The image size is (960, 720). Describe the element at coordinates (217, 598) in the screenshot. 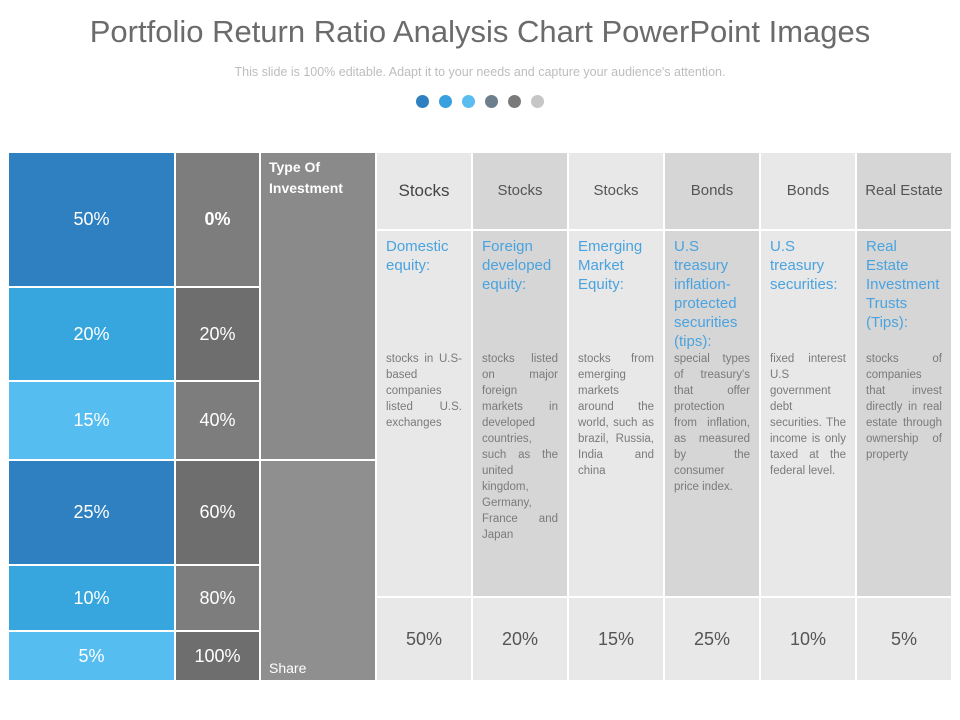

I see `gray-bar-segment: 80%` at that location.